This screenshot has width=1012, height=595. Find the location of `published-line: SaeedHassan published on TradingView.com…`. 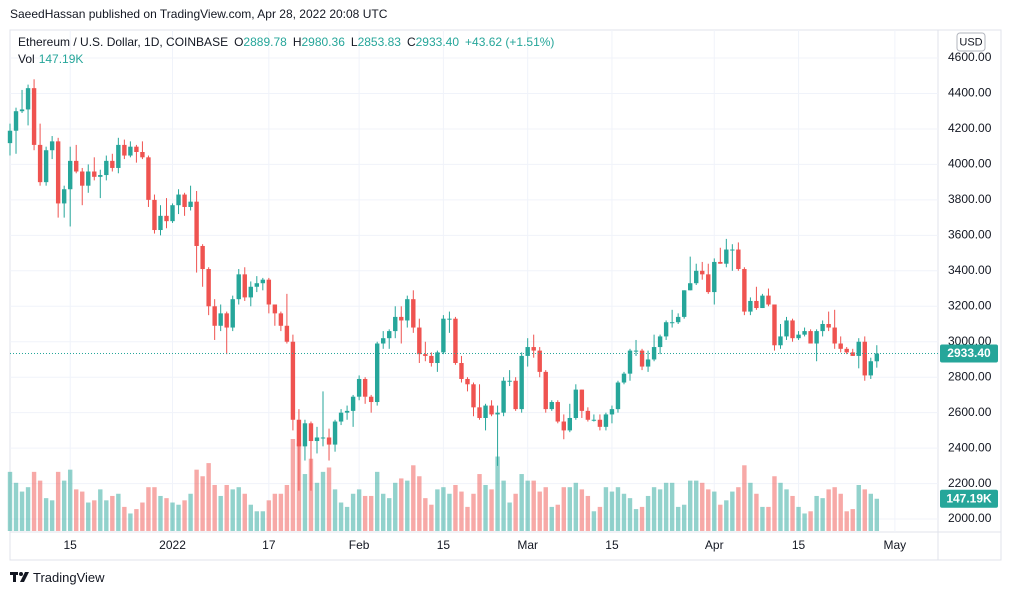

published-line: SaeedHassan published on TradingView.com… is located at coordinates (199, 14).